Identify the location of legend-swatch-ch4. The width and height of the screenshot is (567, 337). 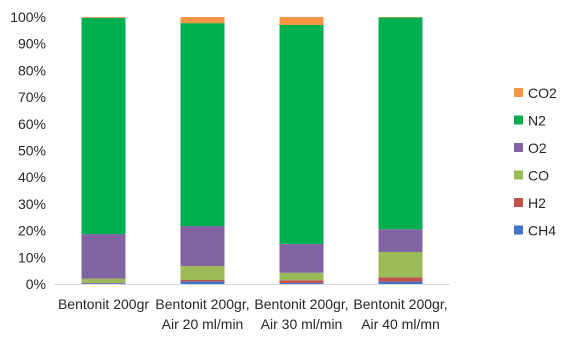
(518, 230).